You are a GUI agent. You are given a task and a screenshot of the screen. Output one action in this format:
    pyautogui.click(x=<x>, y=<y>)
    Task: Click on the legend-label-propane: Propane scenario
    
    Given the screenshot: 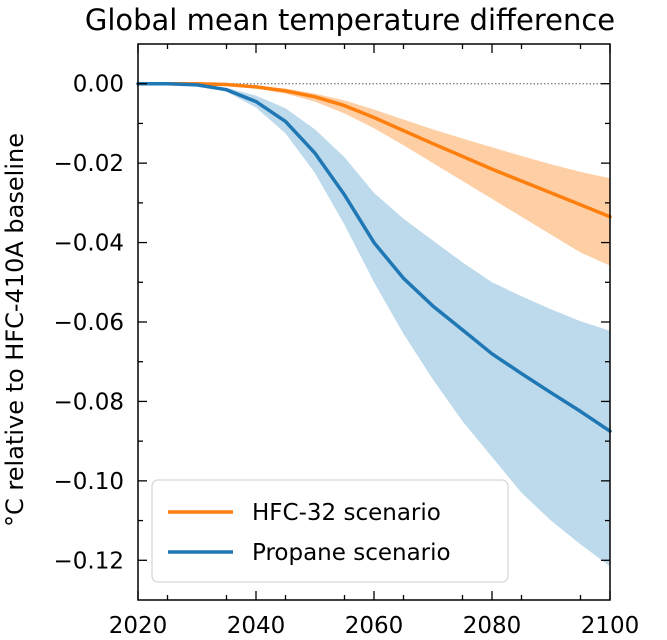 What is the action you would take?
    pyautogui.click(x=351, y=553)
    